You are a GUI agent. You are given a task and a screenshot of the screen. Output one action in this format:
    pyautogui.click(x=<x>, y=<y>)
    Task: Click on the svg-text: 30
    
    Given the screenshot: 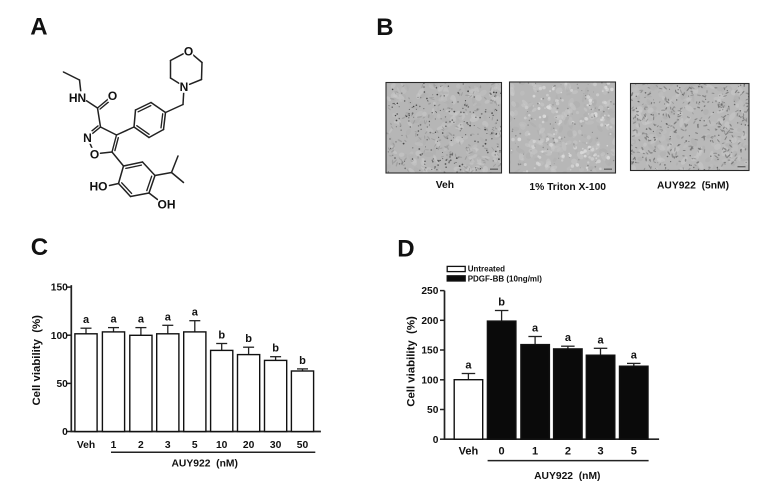 What is the action you would take?
    pyautogui.click(x=276, y=445)
    